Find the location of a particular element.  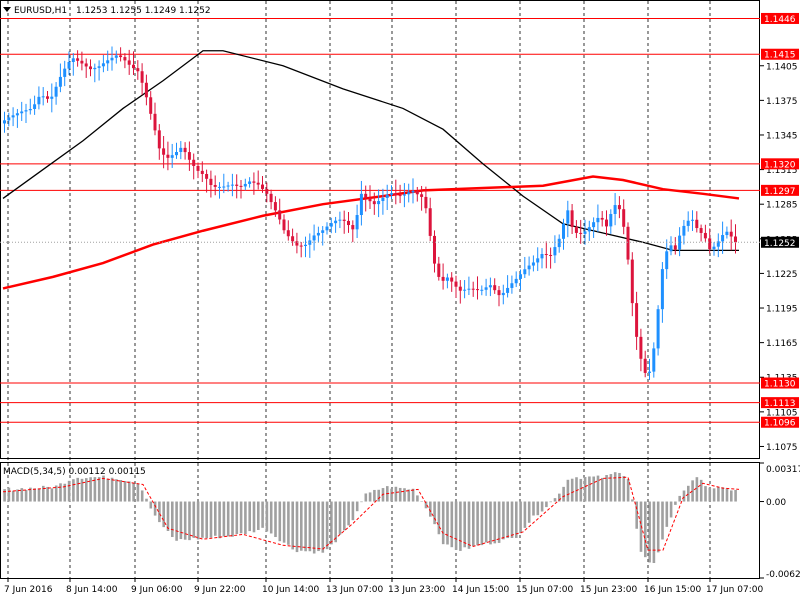

time-tick-label: 9 Jun 06:00 is located at coordinates (157, 590).